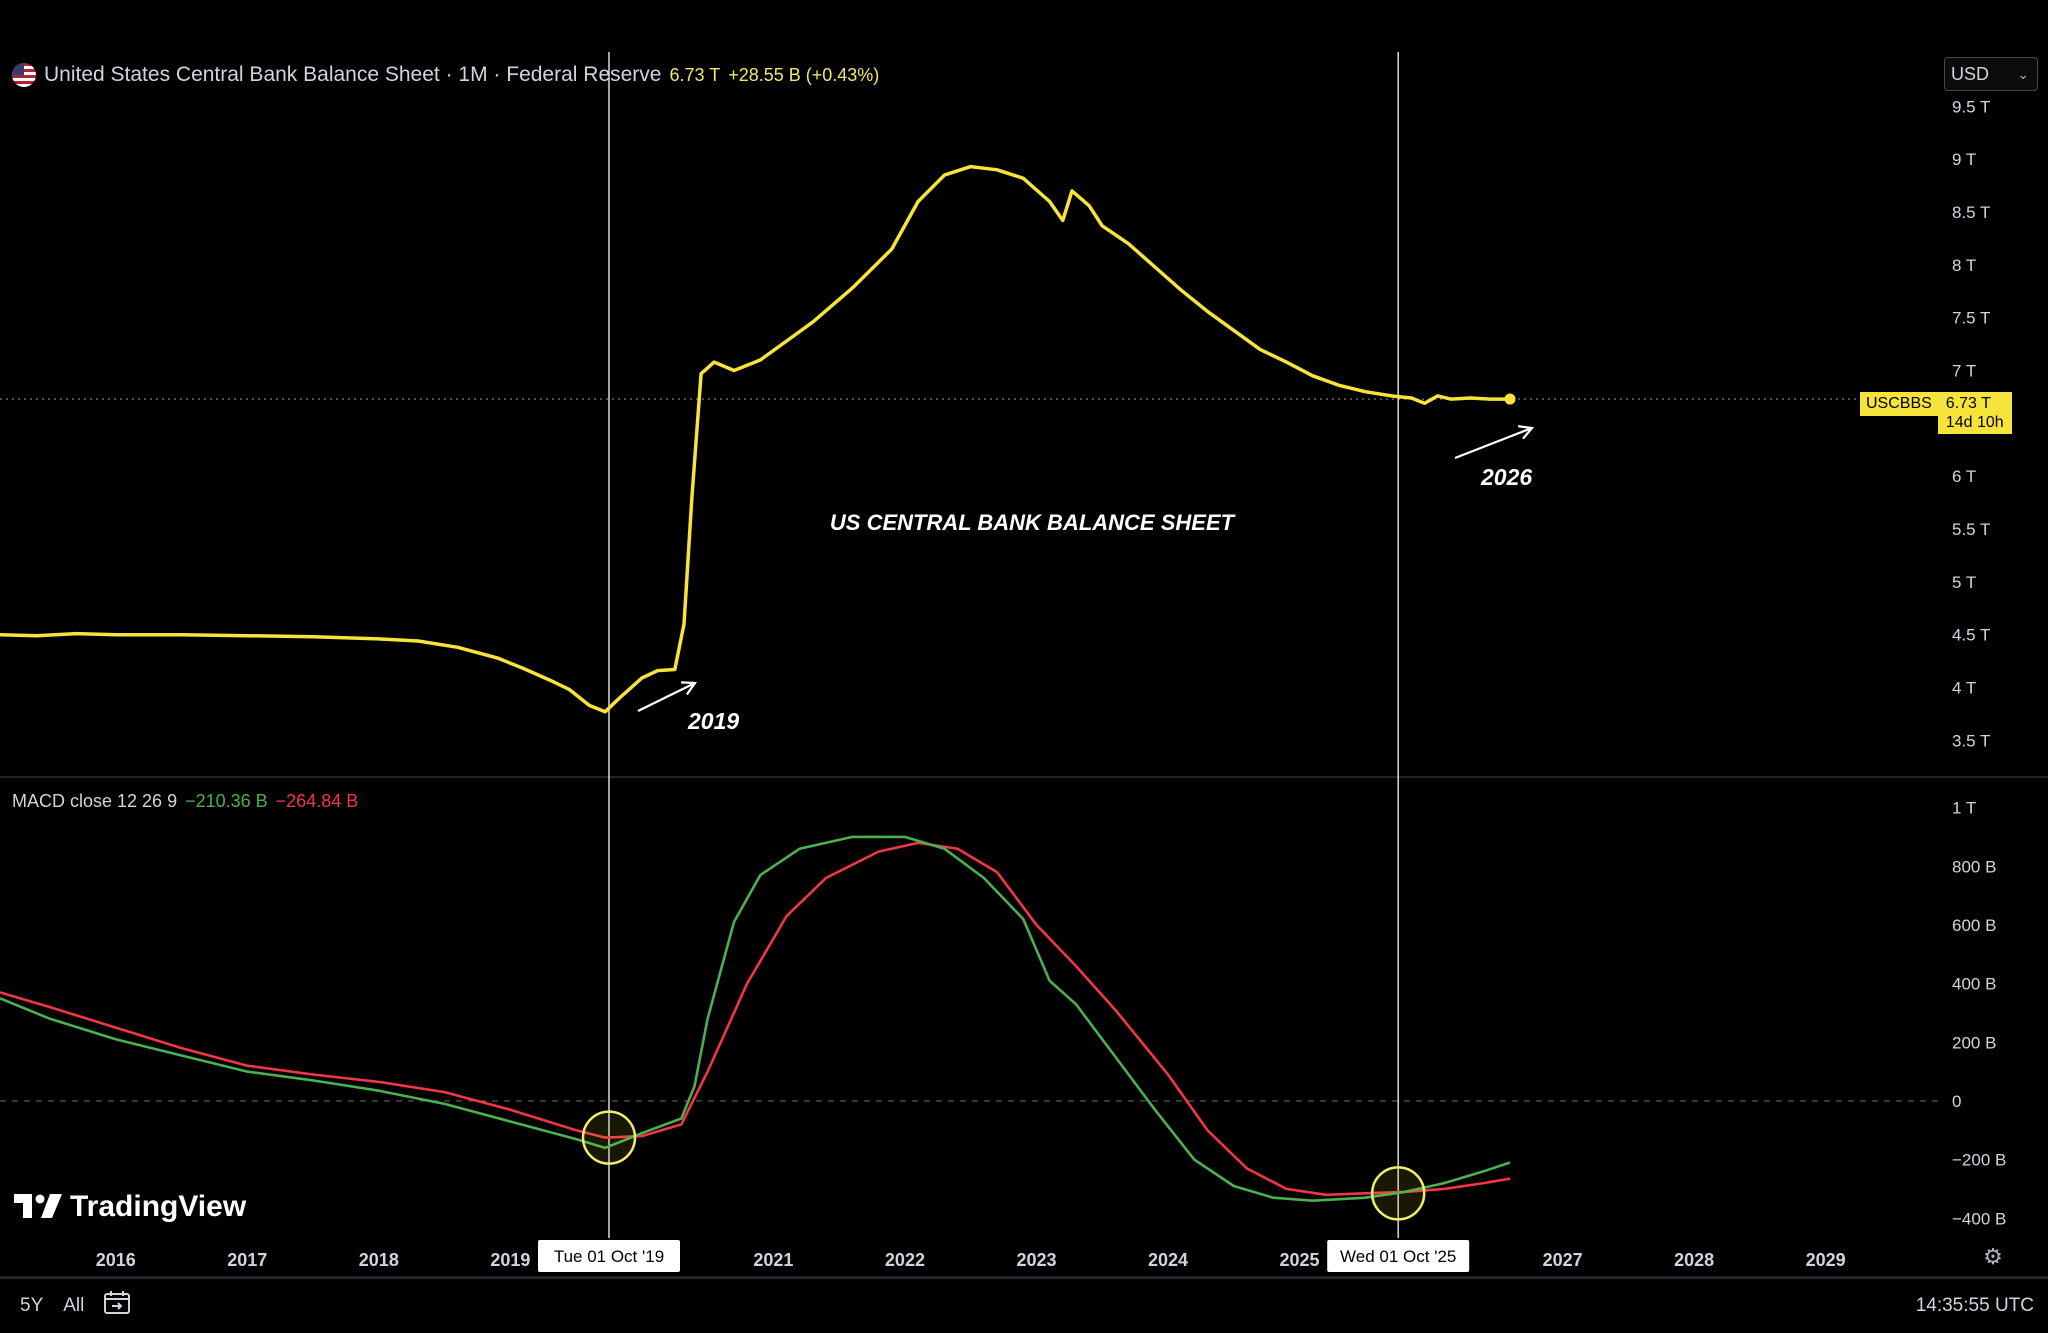 This screenshot has width=2048, height=1333. What do you see at coordinates (804, 74) in the screenshot?
I see `change-value: +28.55 B (+0.43%)` at bounding box center [804, 74].